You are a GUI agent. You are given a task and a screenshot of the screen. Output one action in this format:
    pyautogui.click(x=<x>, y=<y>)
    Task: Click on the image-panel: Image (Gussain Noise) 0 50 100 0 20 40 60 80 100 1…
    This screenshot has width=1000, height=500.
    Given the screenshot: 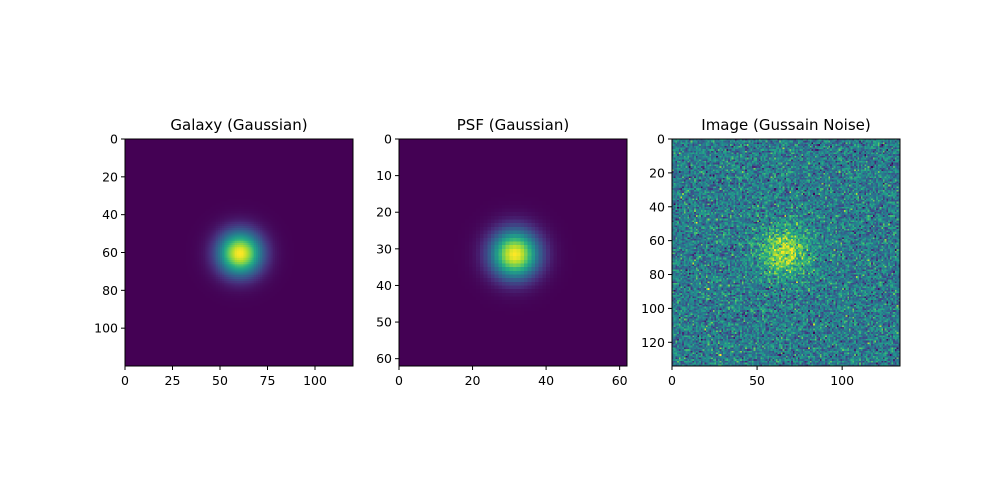 What is the action you would take?
    pyautogui.click(x=771, y=252)
    